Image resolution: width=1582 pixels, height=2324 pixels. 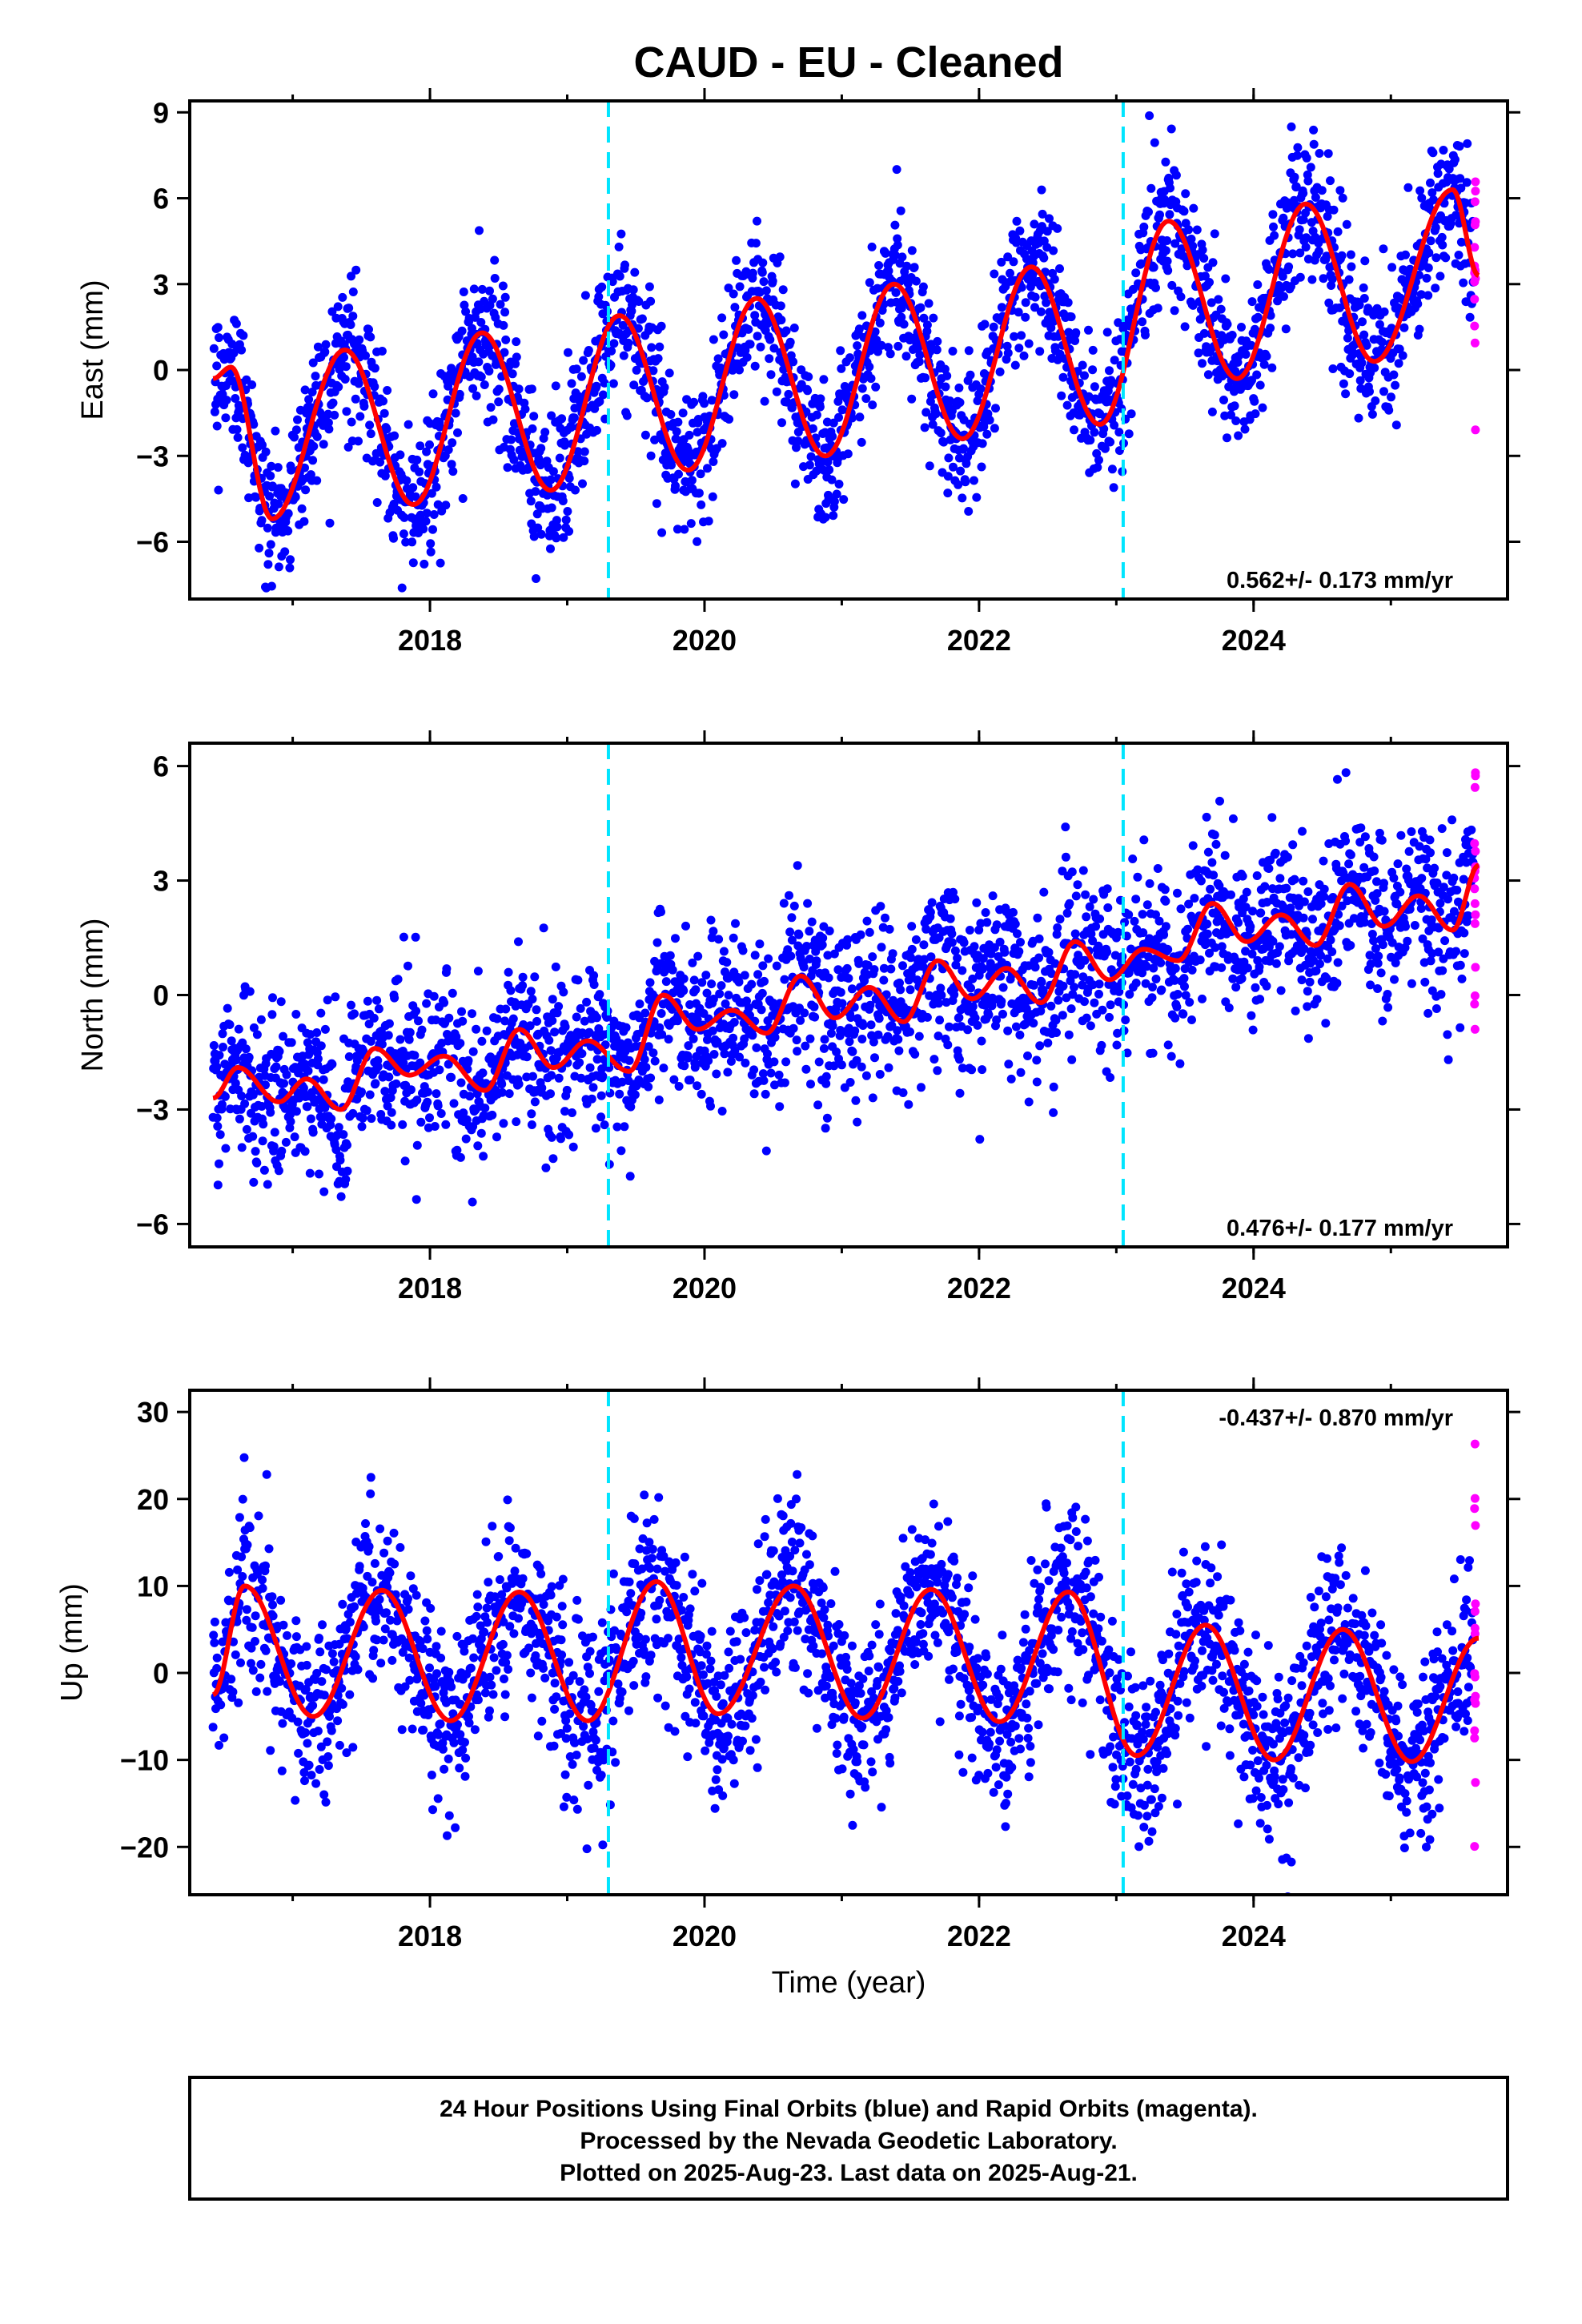 What do you see at coordinates (1475, 901) in the screenshot?
I see `north-rapid-points` at bounding box center [1475, 901].